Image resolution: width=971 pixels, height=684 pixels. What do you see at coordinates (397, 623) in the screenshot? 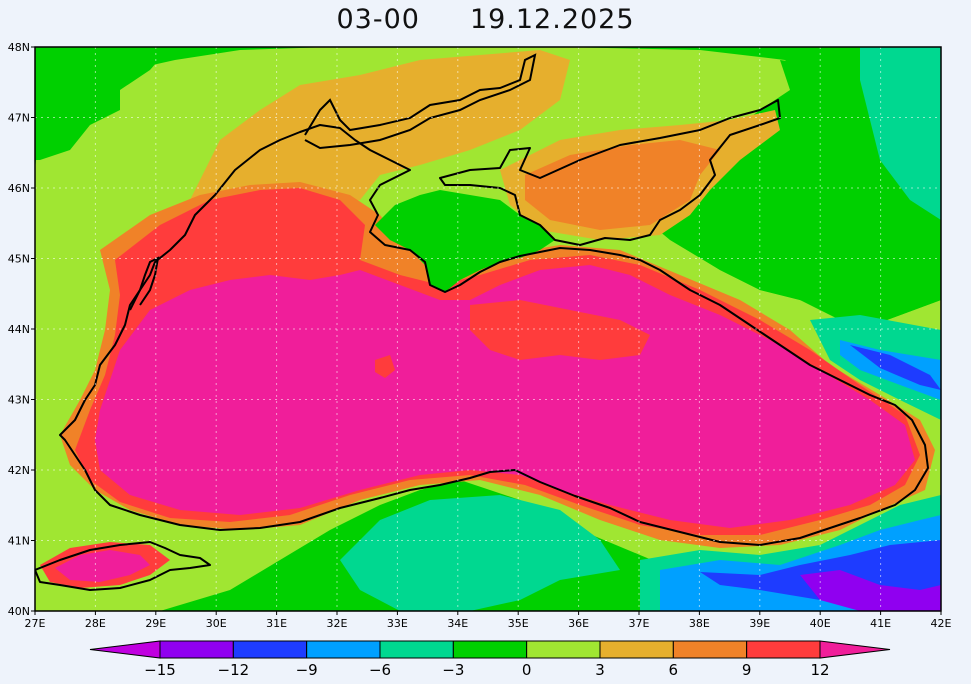
I see `lon-label: 33E` at bounding box center [397, 623].